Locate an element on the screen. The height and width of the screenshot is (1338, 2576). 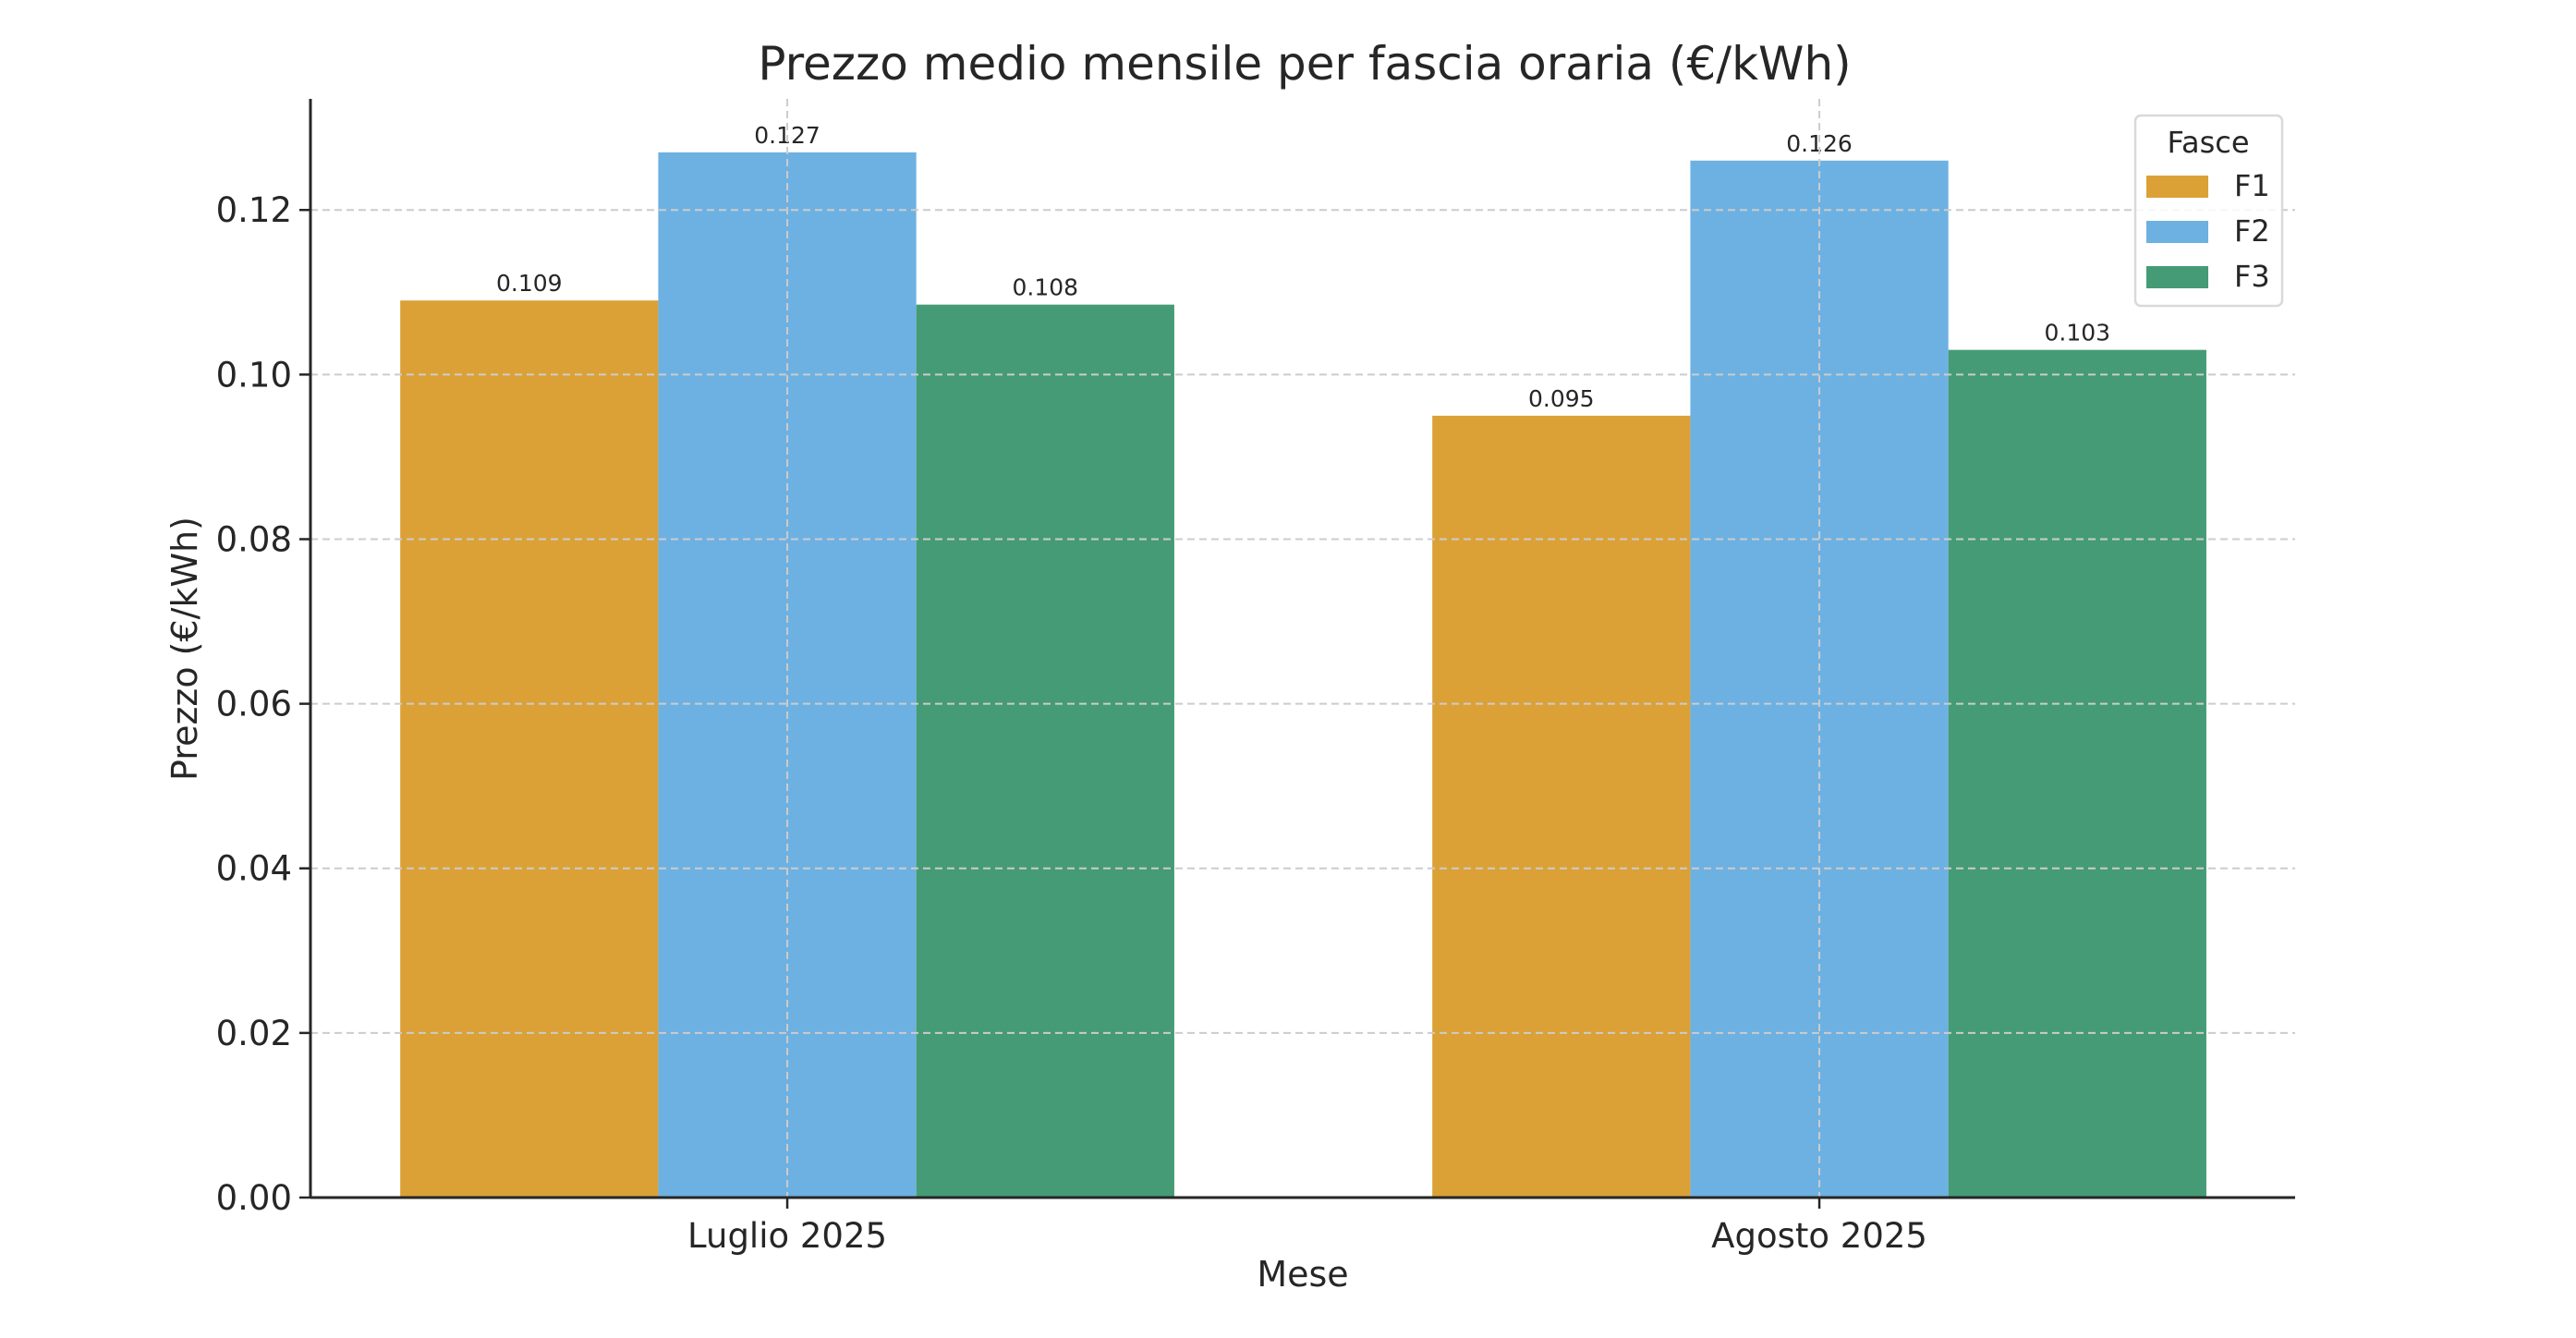
legend-label: F2 is located at coordinates (2252, 231).